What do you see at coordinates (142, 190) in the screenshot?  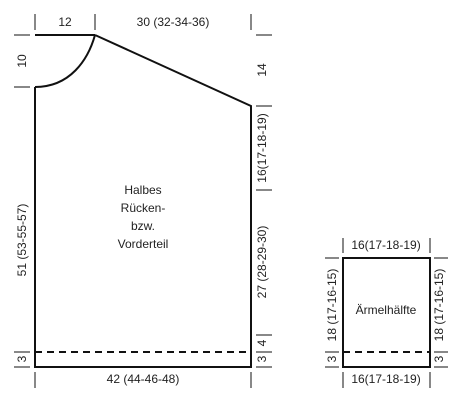 I see `piece-label: Halbes` at bounding box center [142, 190].